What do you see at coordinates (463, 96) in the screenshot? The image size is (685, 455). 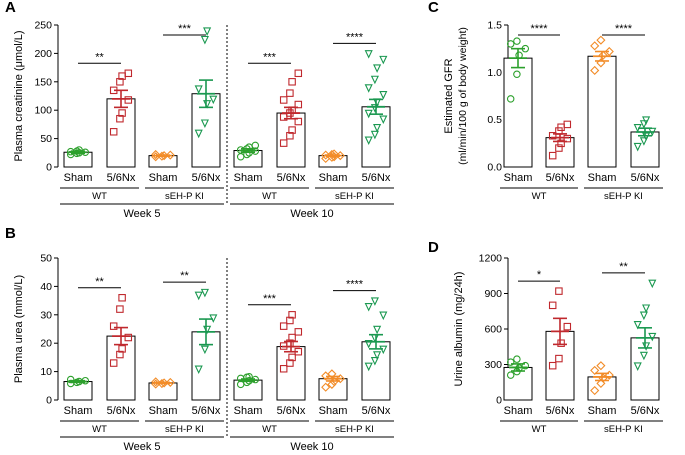 I see `y-axis-label-2: (ml/min/100 g of body weight)` at bounding box center [463, 96].